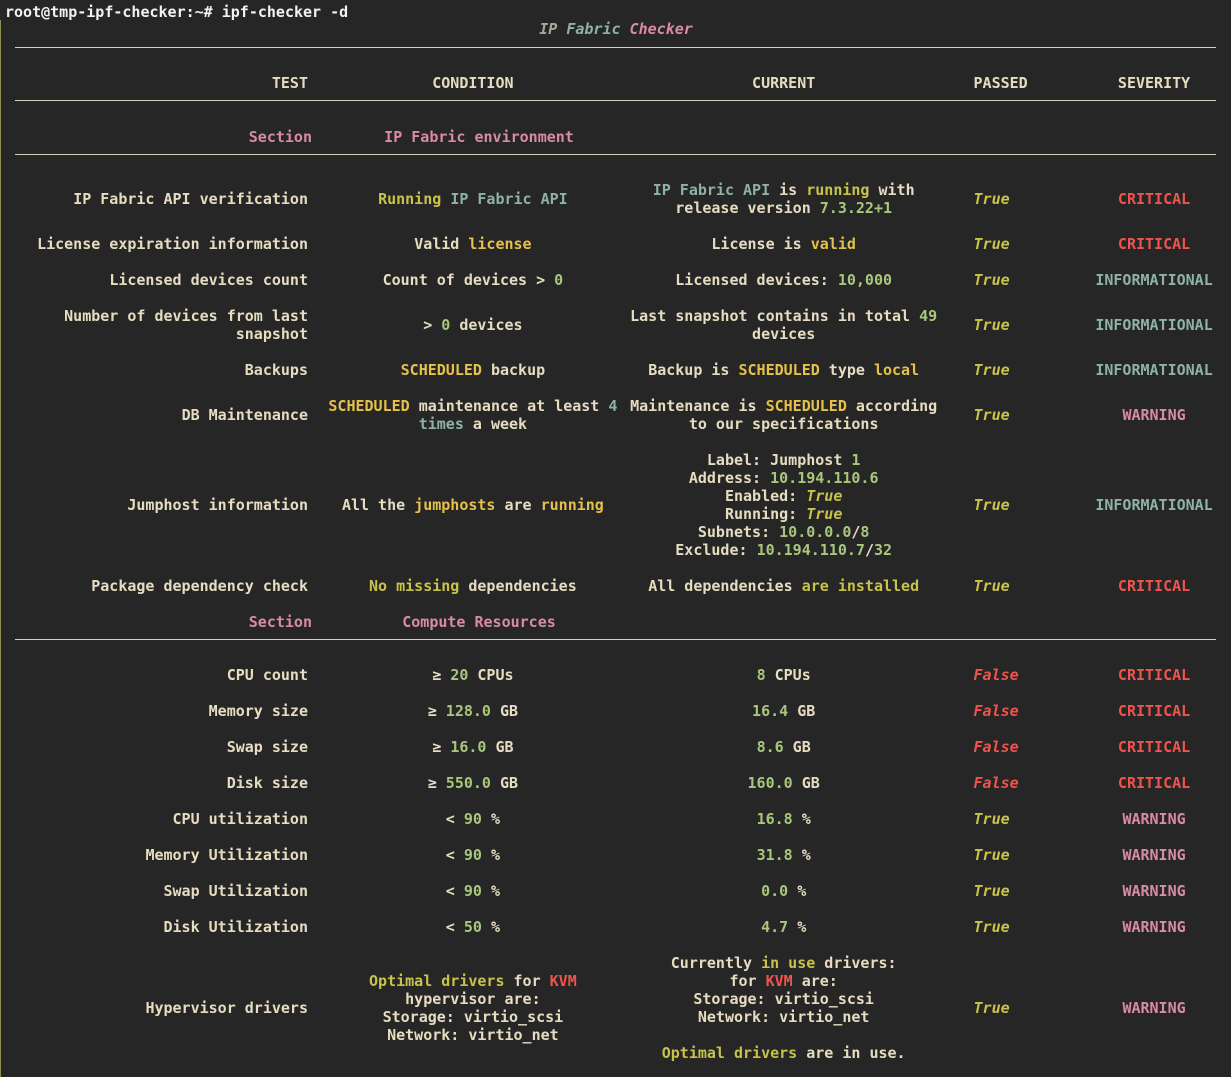 This screenshot has height=1077, width=1231. I want to click on header-cell: CONDITION, so click(473, 83).